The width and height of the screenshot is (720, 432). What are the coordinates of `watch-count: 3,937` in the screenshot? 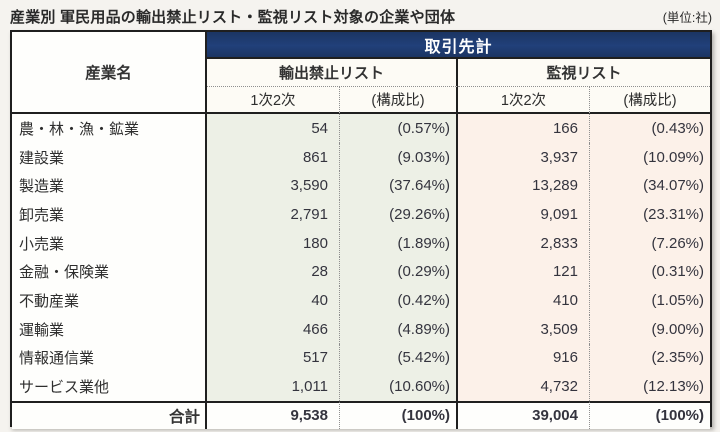 It's located at (524, 157).